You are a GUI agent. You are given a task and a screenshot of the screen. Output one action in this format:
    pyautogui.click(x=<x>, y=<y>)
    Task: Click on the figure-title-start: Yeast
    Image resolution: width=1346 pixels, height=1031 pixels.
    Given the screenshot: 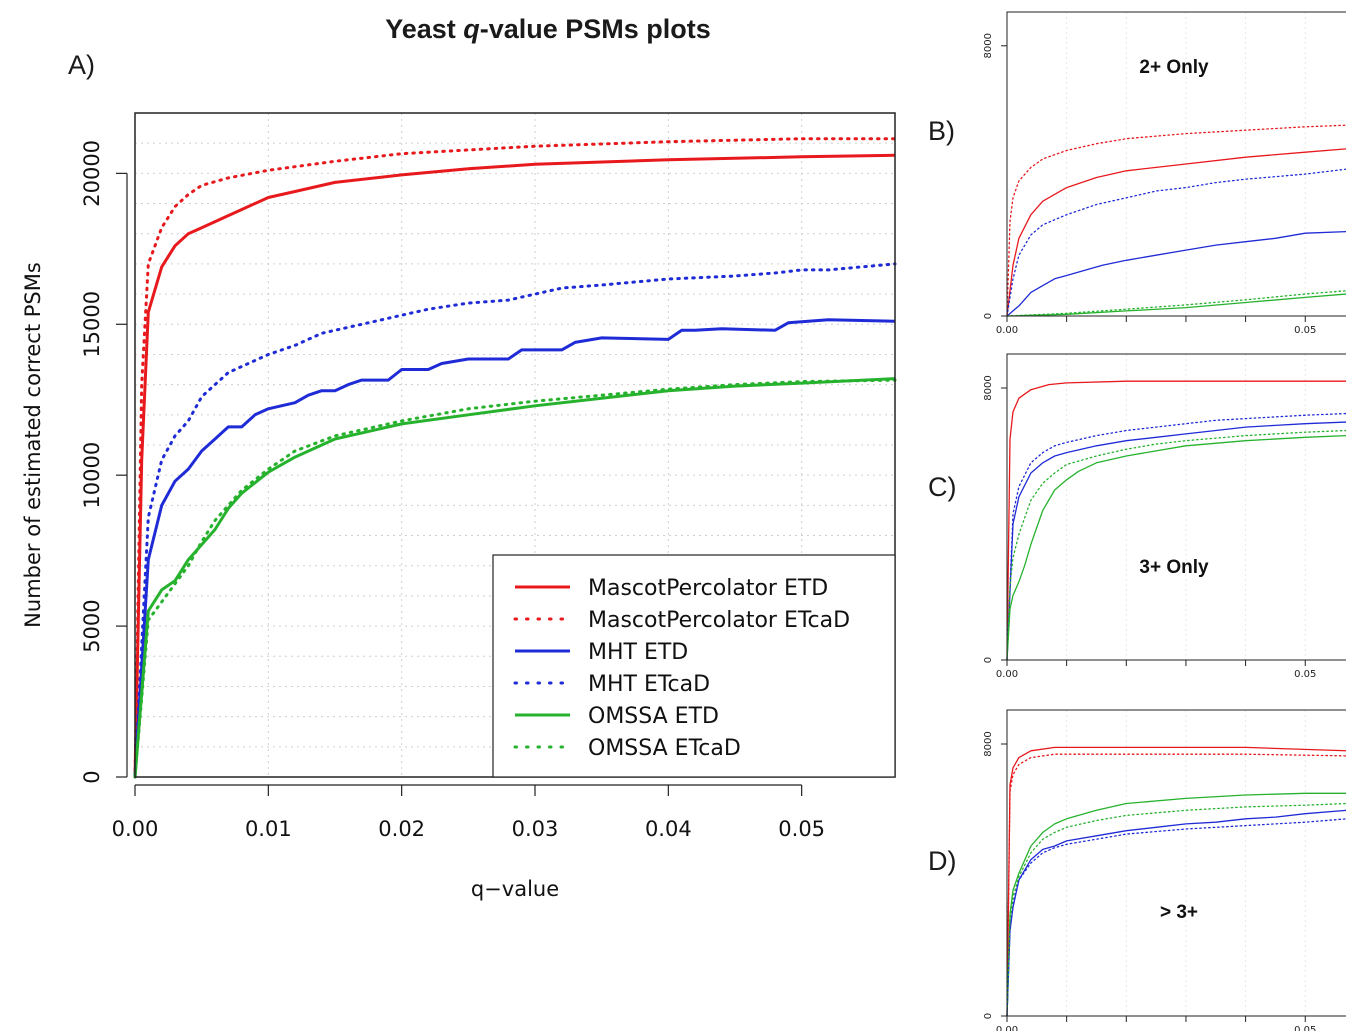 What is the action you would take?
    pyautogui.click(x=424, y=29)
    